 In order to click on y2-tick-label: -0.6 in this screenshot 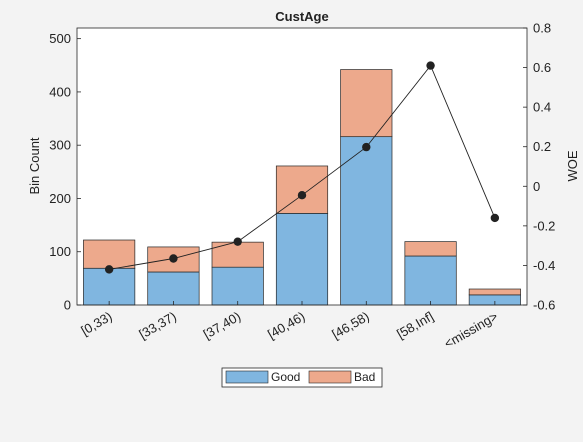, I will do `click(544, 305)`.